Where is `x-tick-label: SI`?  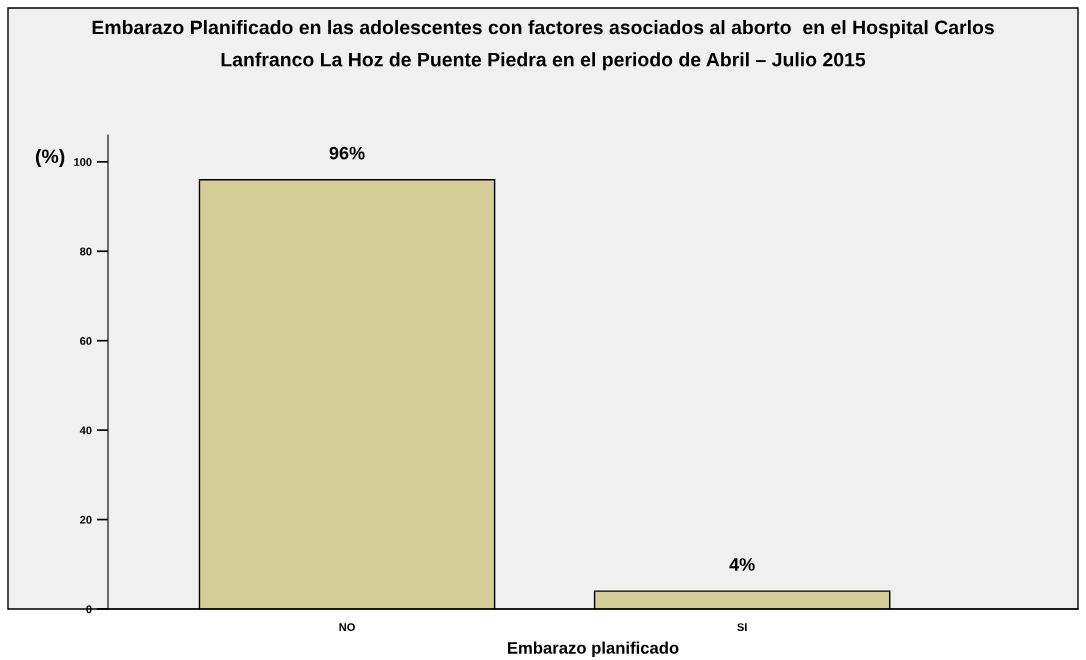 x-tick-label: SI is located at coordinates (742, 627).